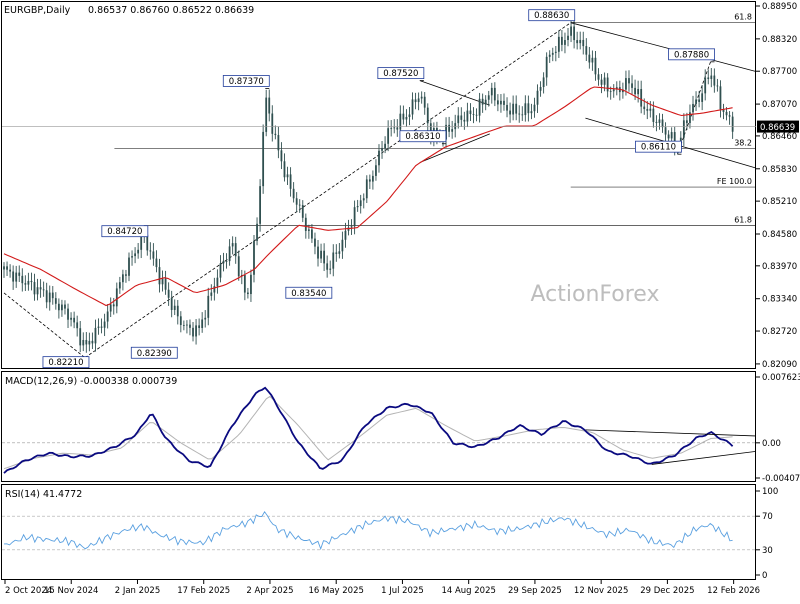  Describe the element at coordinates (670, 433) in the screenshot. I see `macd-upper-trend-line` at that location.